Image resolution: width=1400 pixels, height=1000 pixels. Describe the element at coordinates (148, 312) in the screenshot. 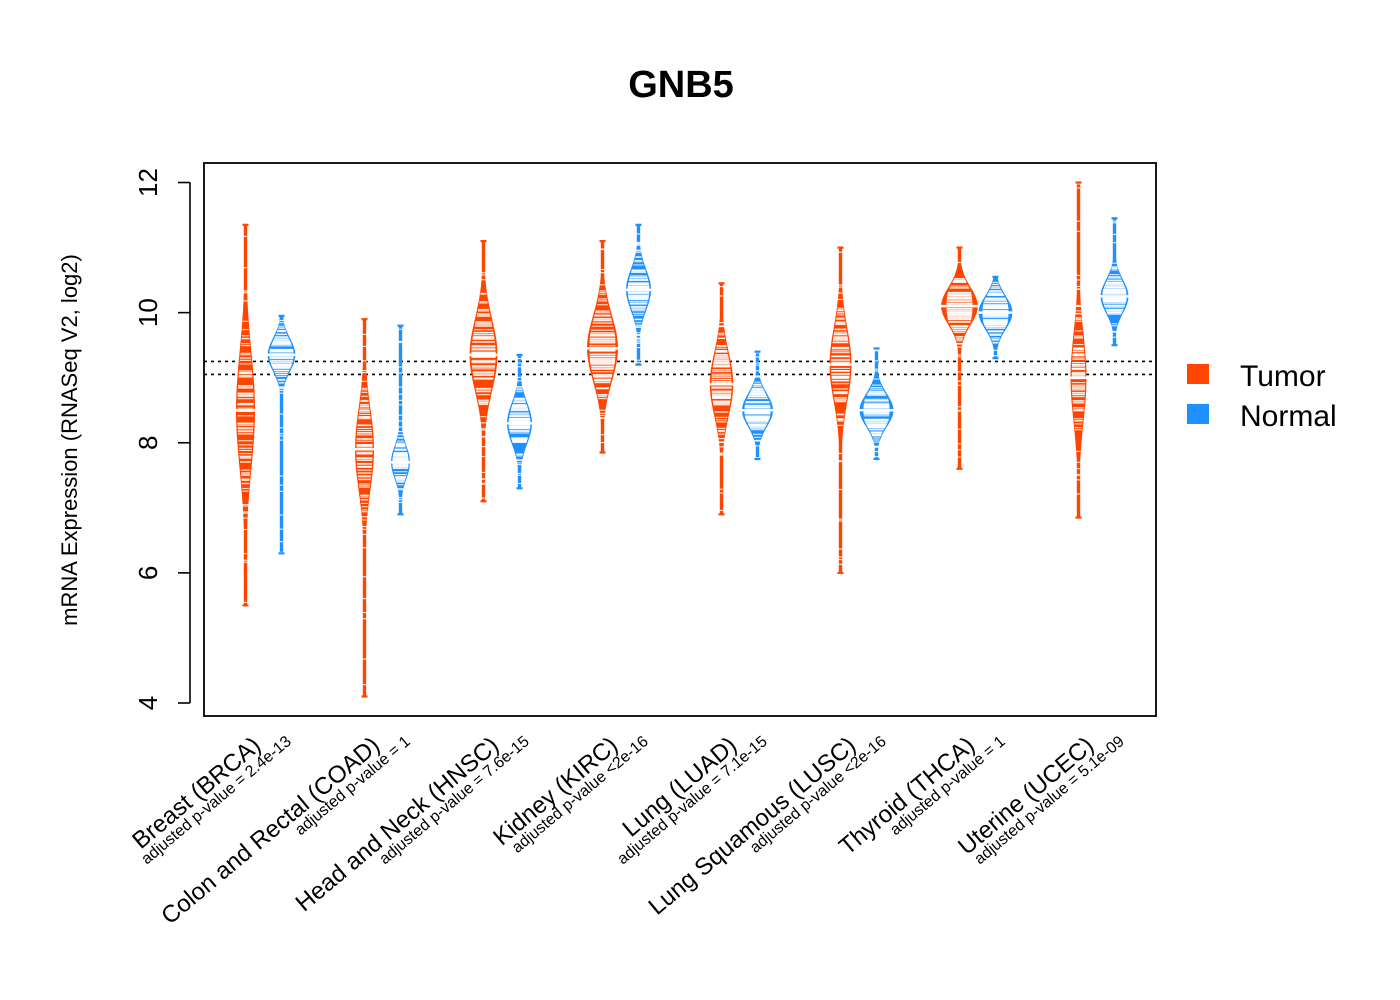

I see `y-tick-label: 10` at that location.